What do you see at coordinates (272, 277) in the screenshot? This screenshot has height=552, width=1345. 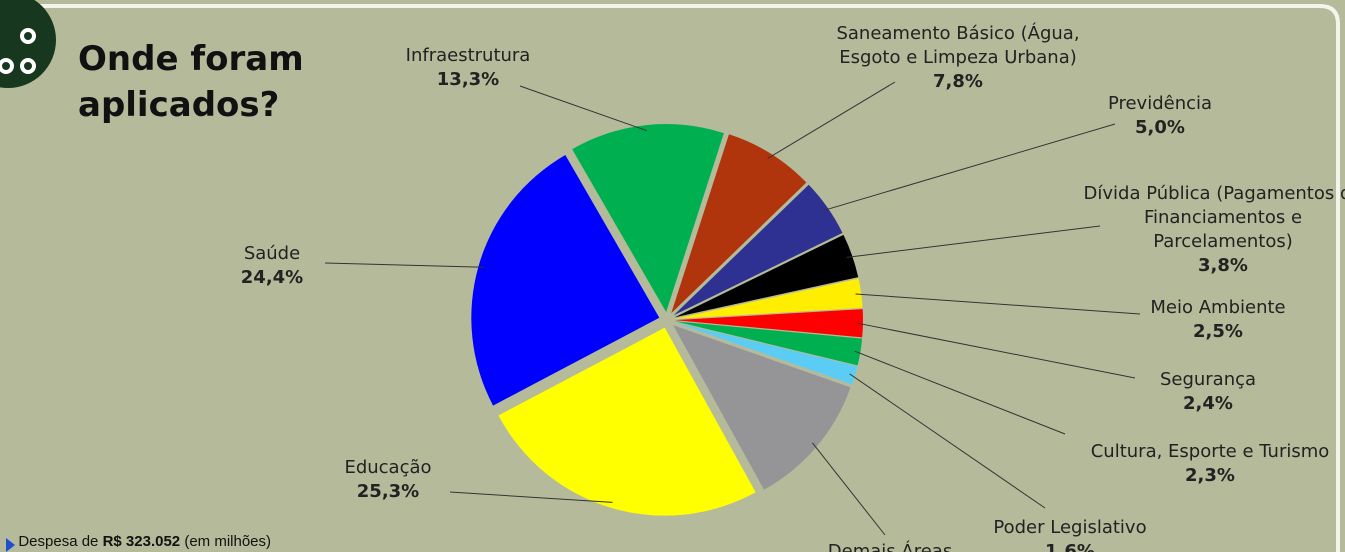 I see `value-label: 24,4%` at bounding box center [272, 277].